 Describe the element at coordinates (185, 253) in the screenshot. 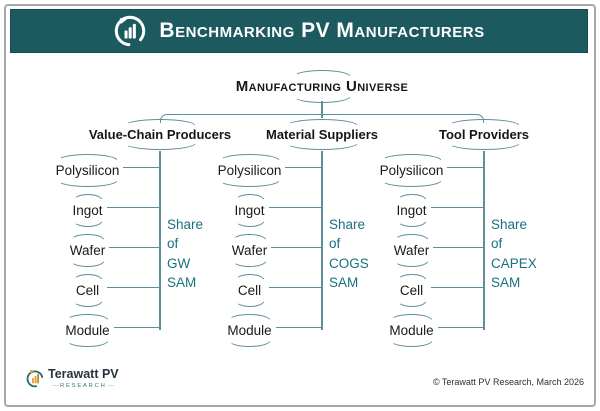

I see `share-label: Share of GW SAM` at that location.